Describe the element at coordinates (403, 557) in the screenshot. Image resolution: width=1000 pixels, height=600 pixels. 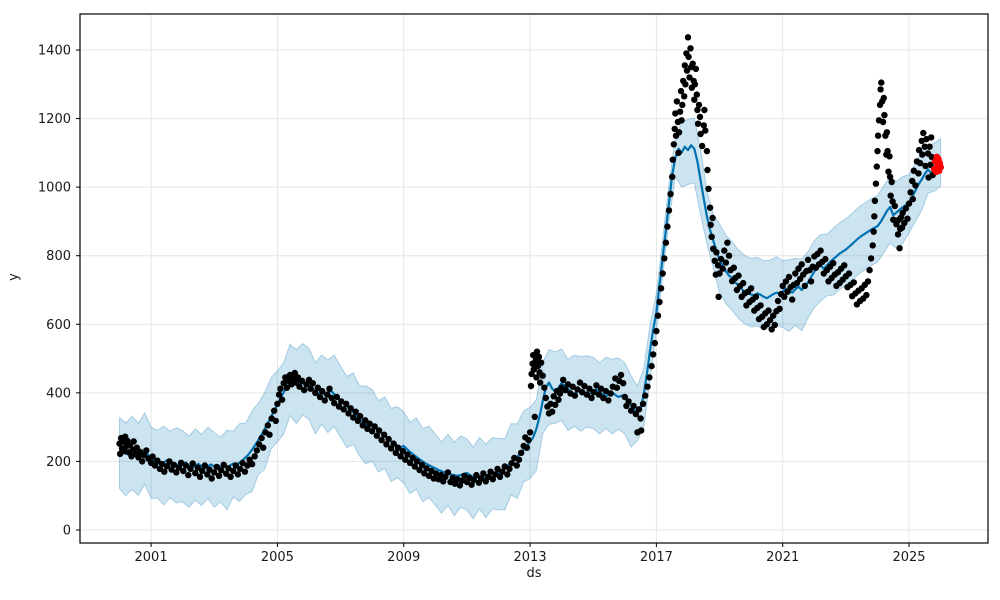
I see `x-tick-label: 2009` at that location.